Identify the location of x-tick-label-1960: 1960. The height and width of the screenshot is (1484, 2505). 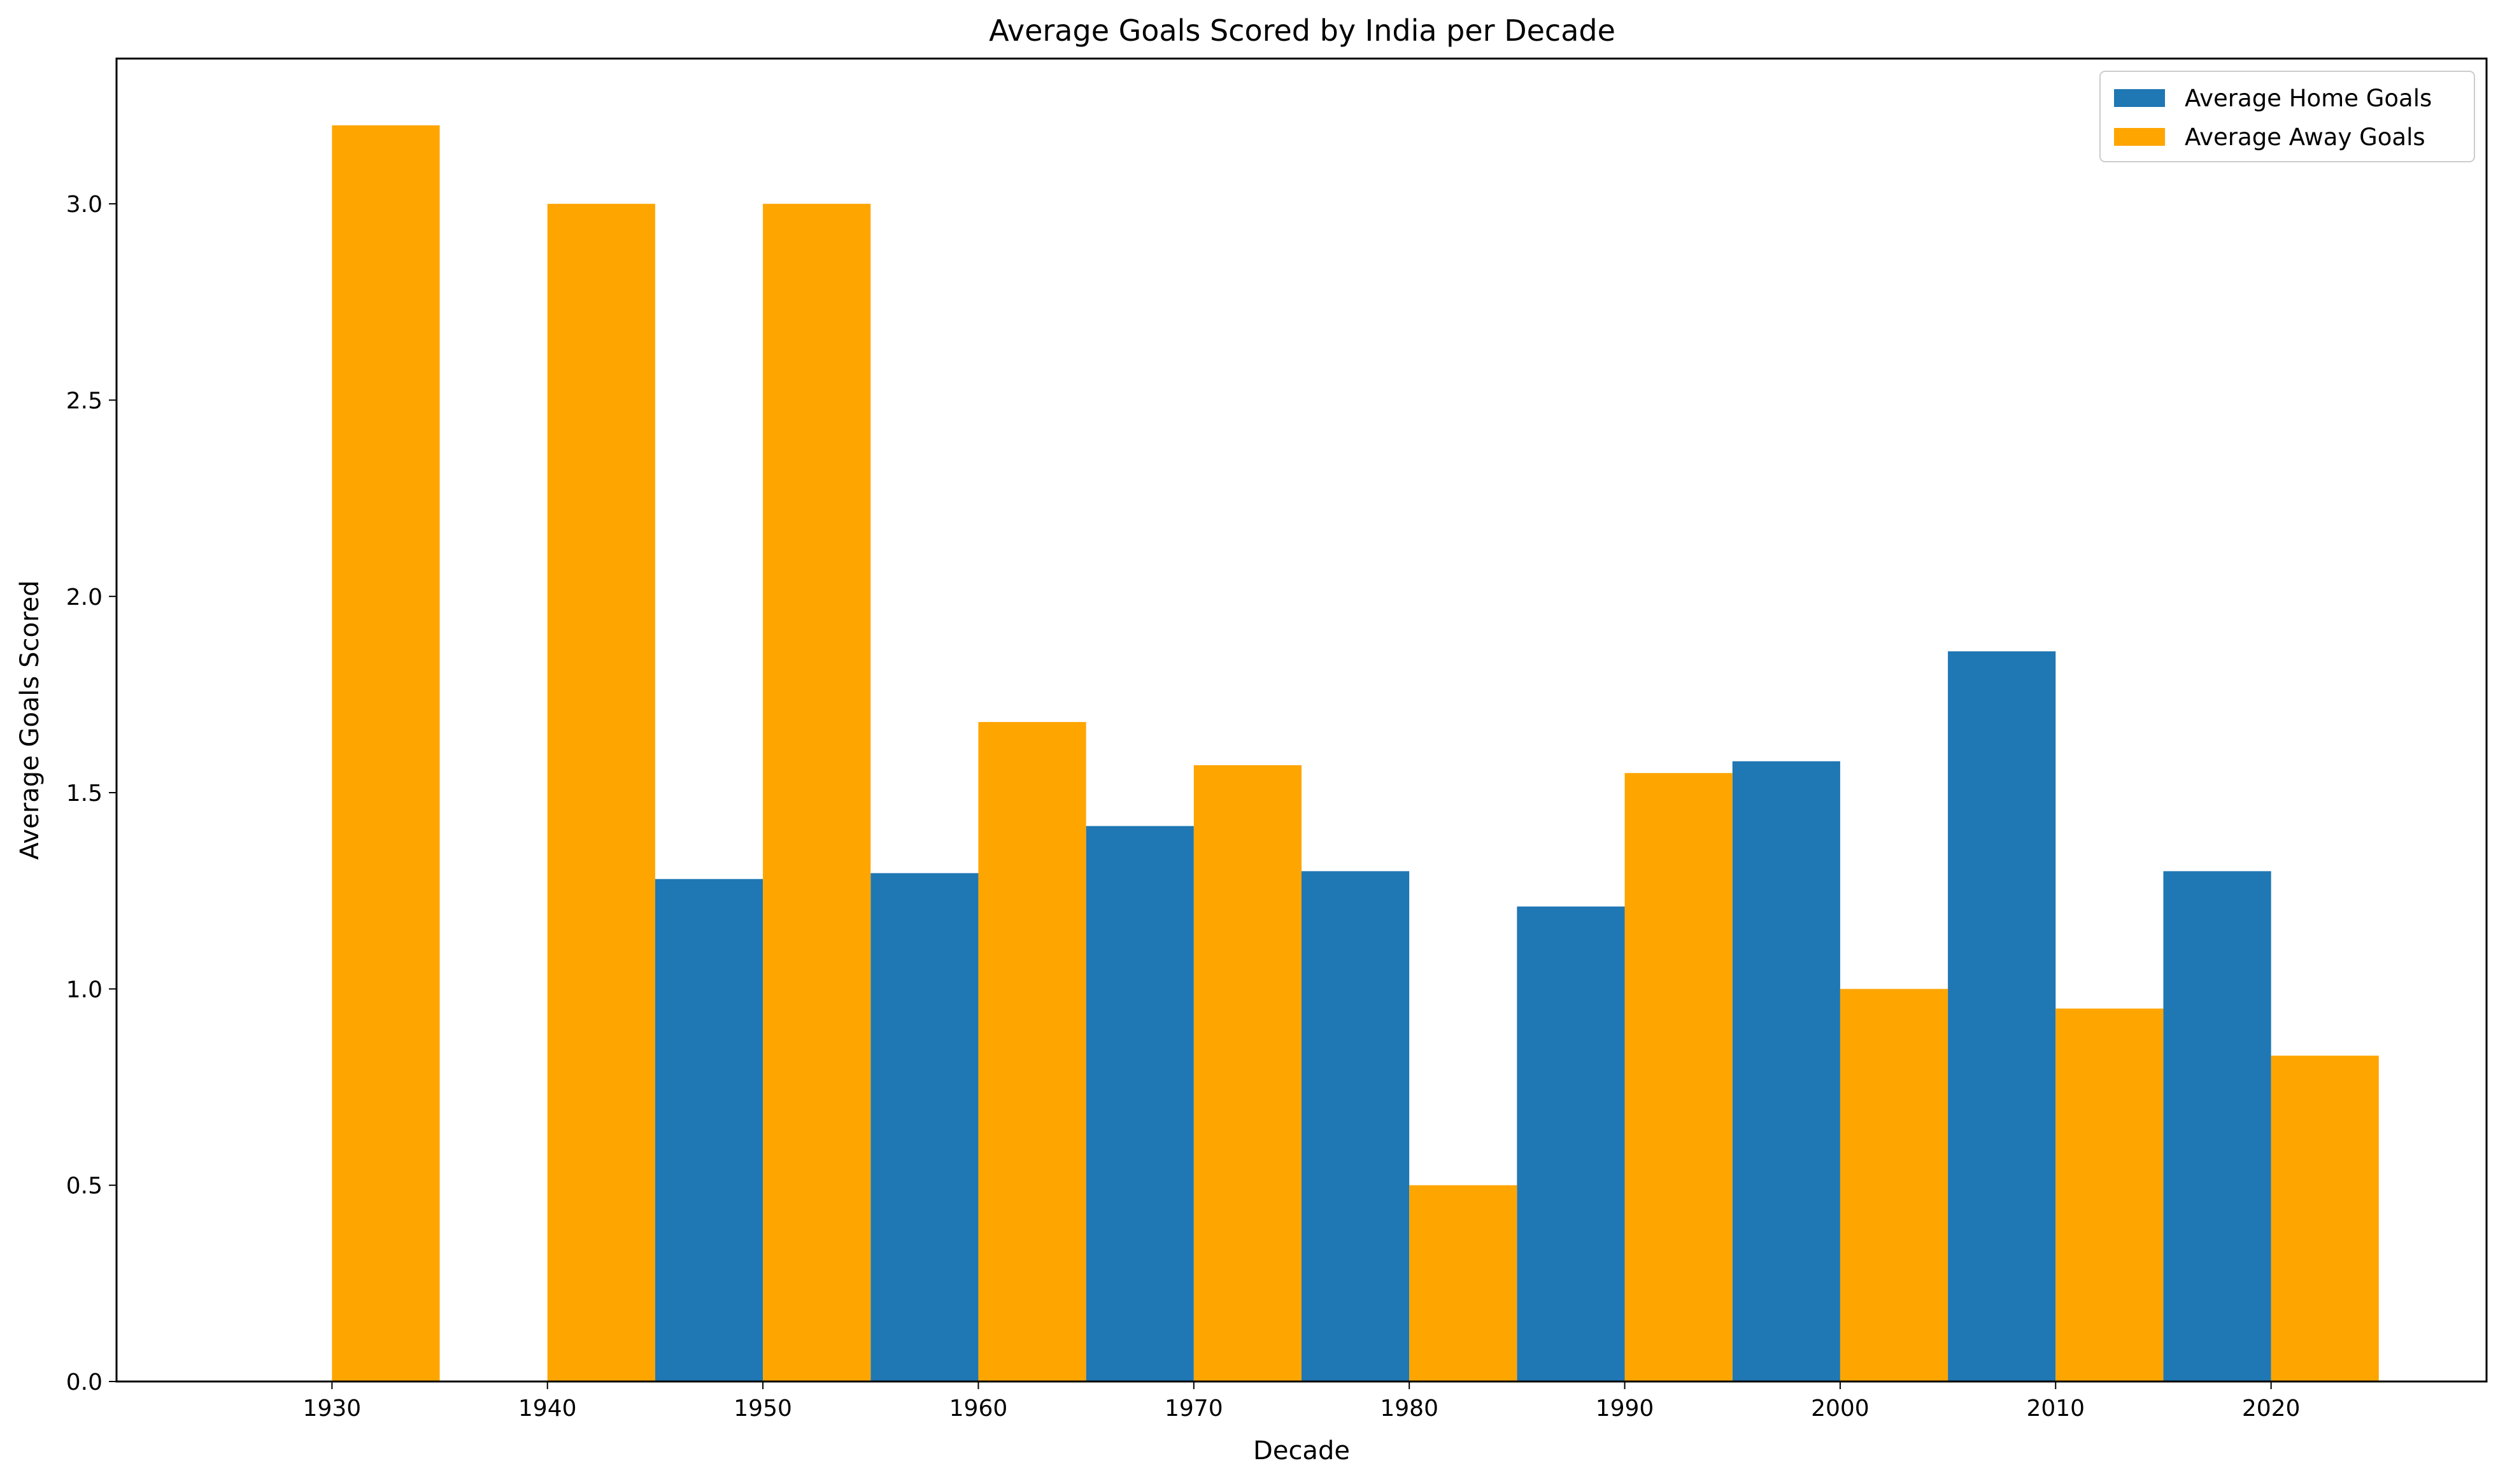
(978, 1409).